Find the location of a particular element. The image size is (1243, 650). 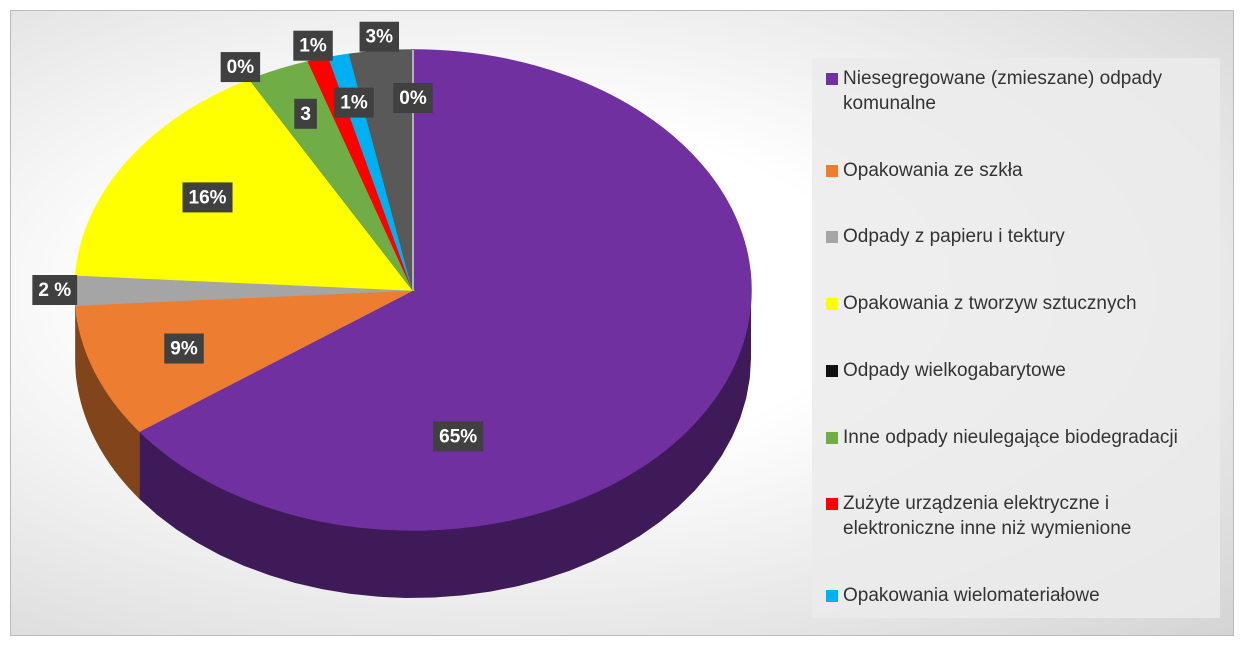

data-label-text: 9% is located at coordinates (184, 349).